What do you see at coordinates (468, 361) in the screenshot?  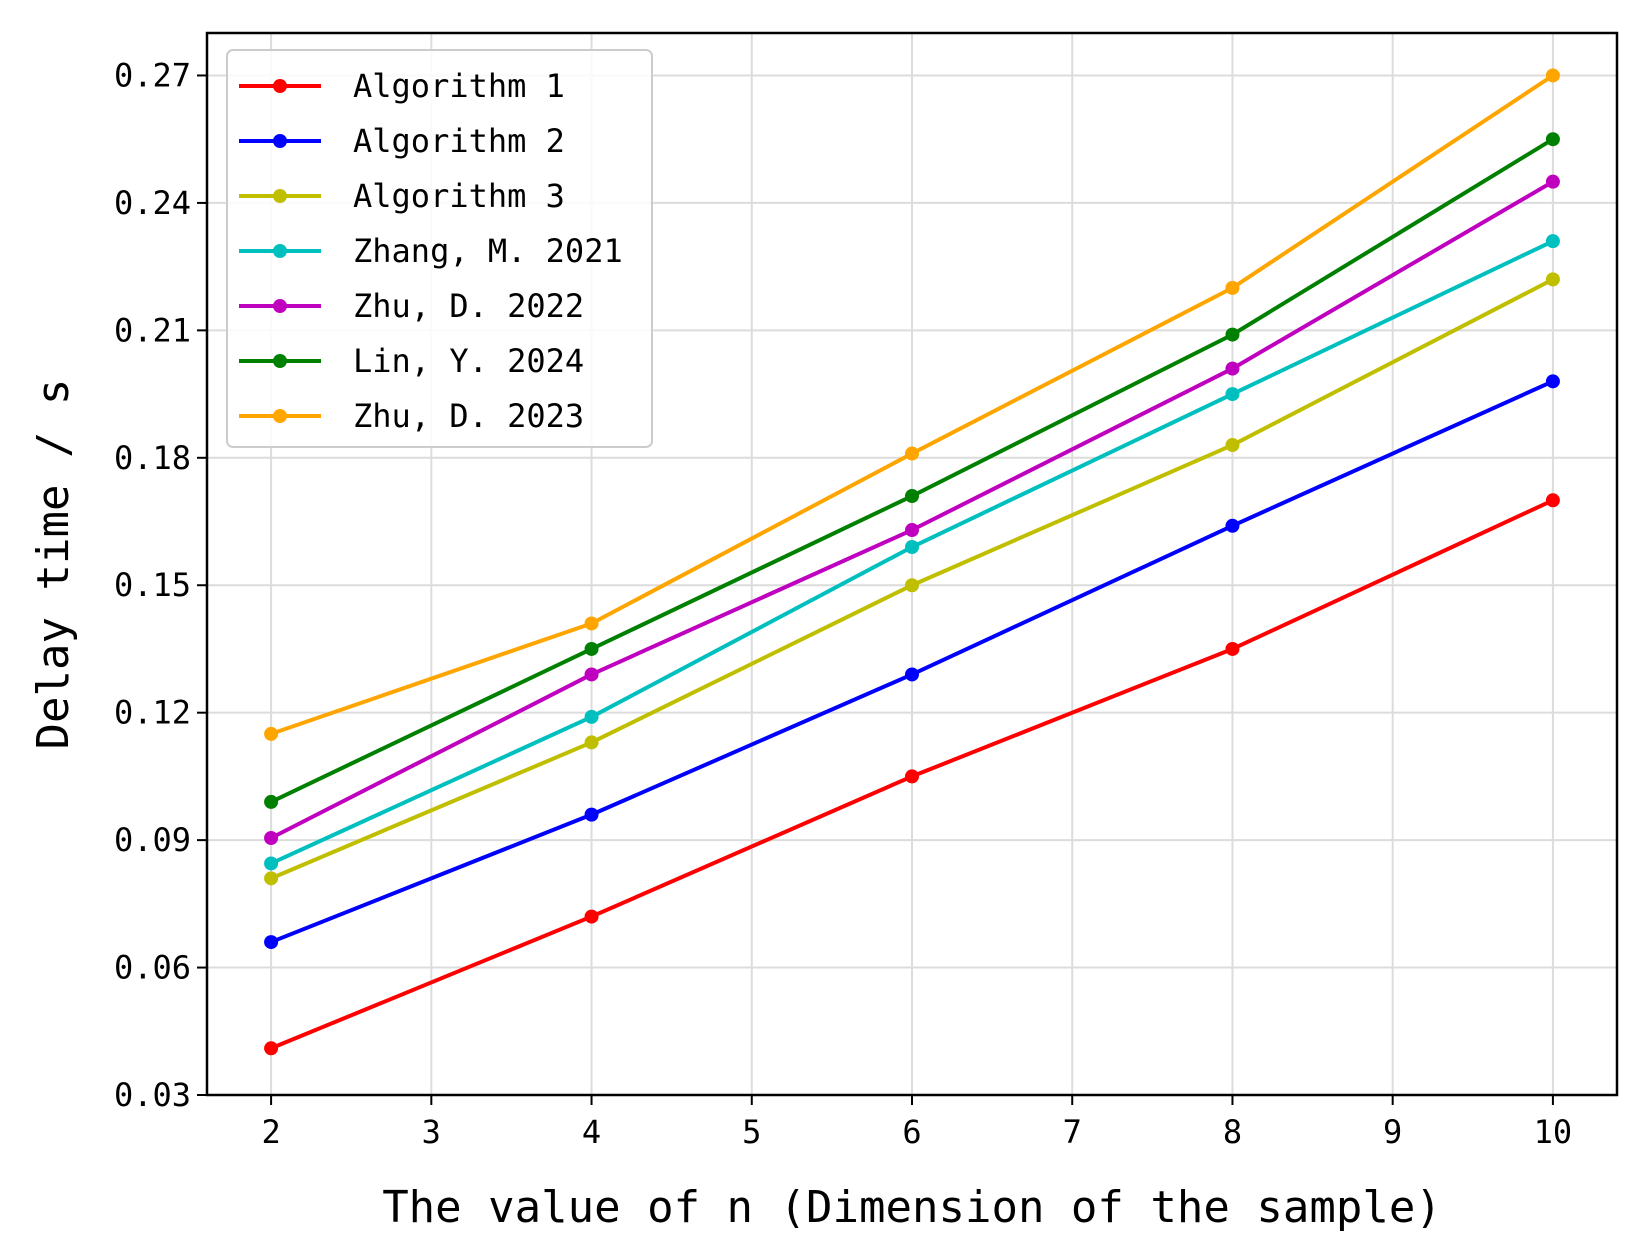 I see `legend-label: Lin, Y. 2024` at bounding box center [468, 361].